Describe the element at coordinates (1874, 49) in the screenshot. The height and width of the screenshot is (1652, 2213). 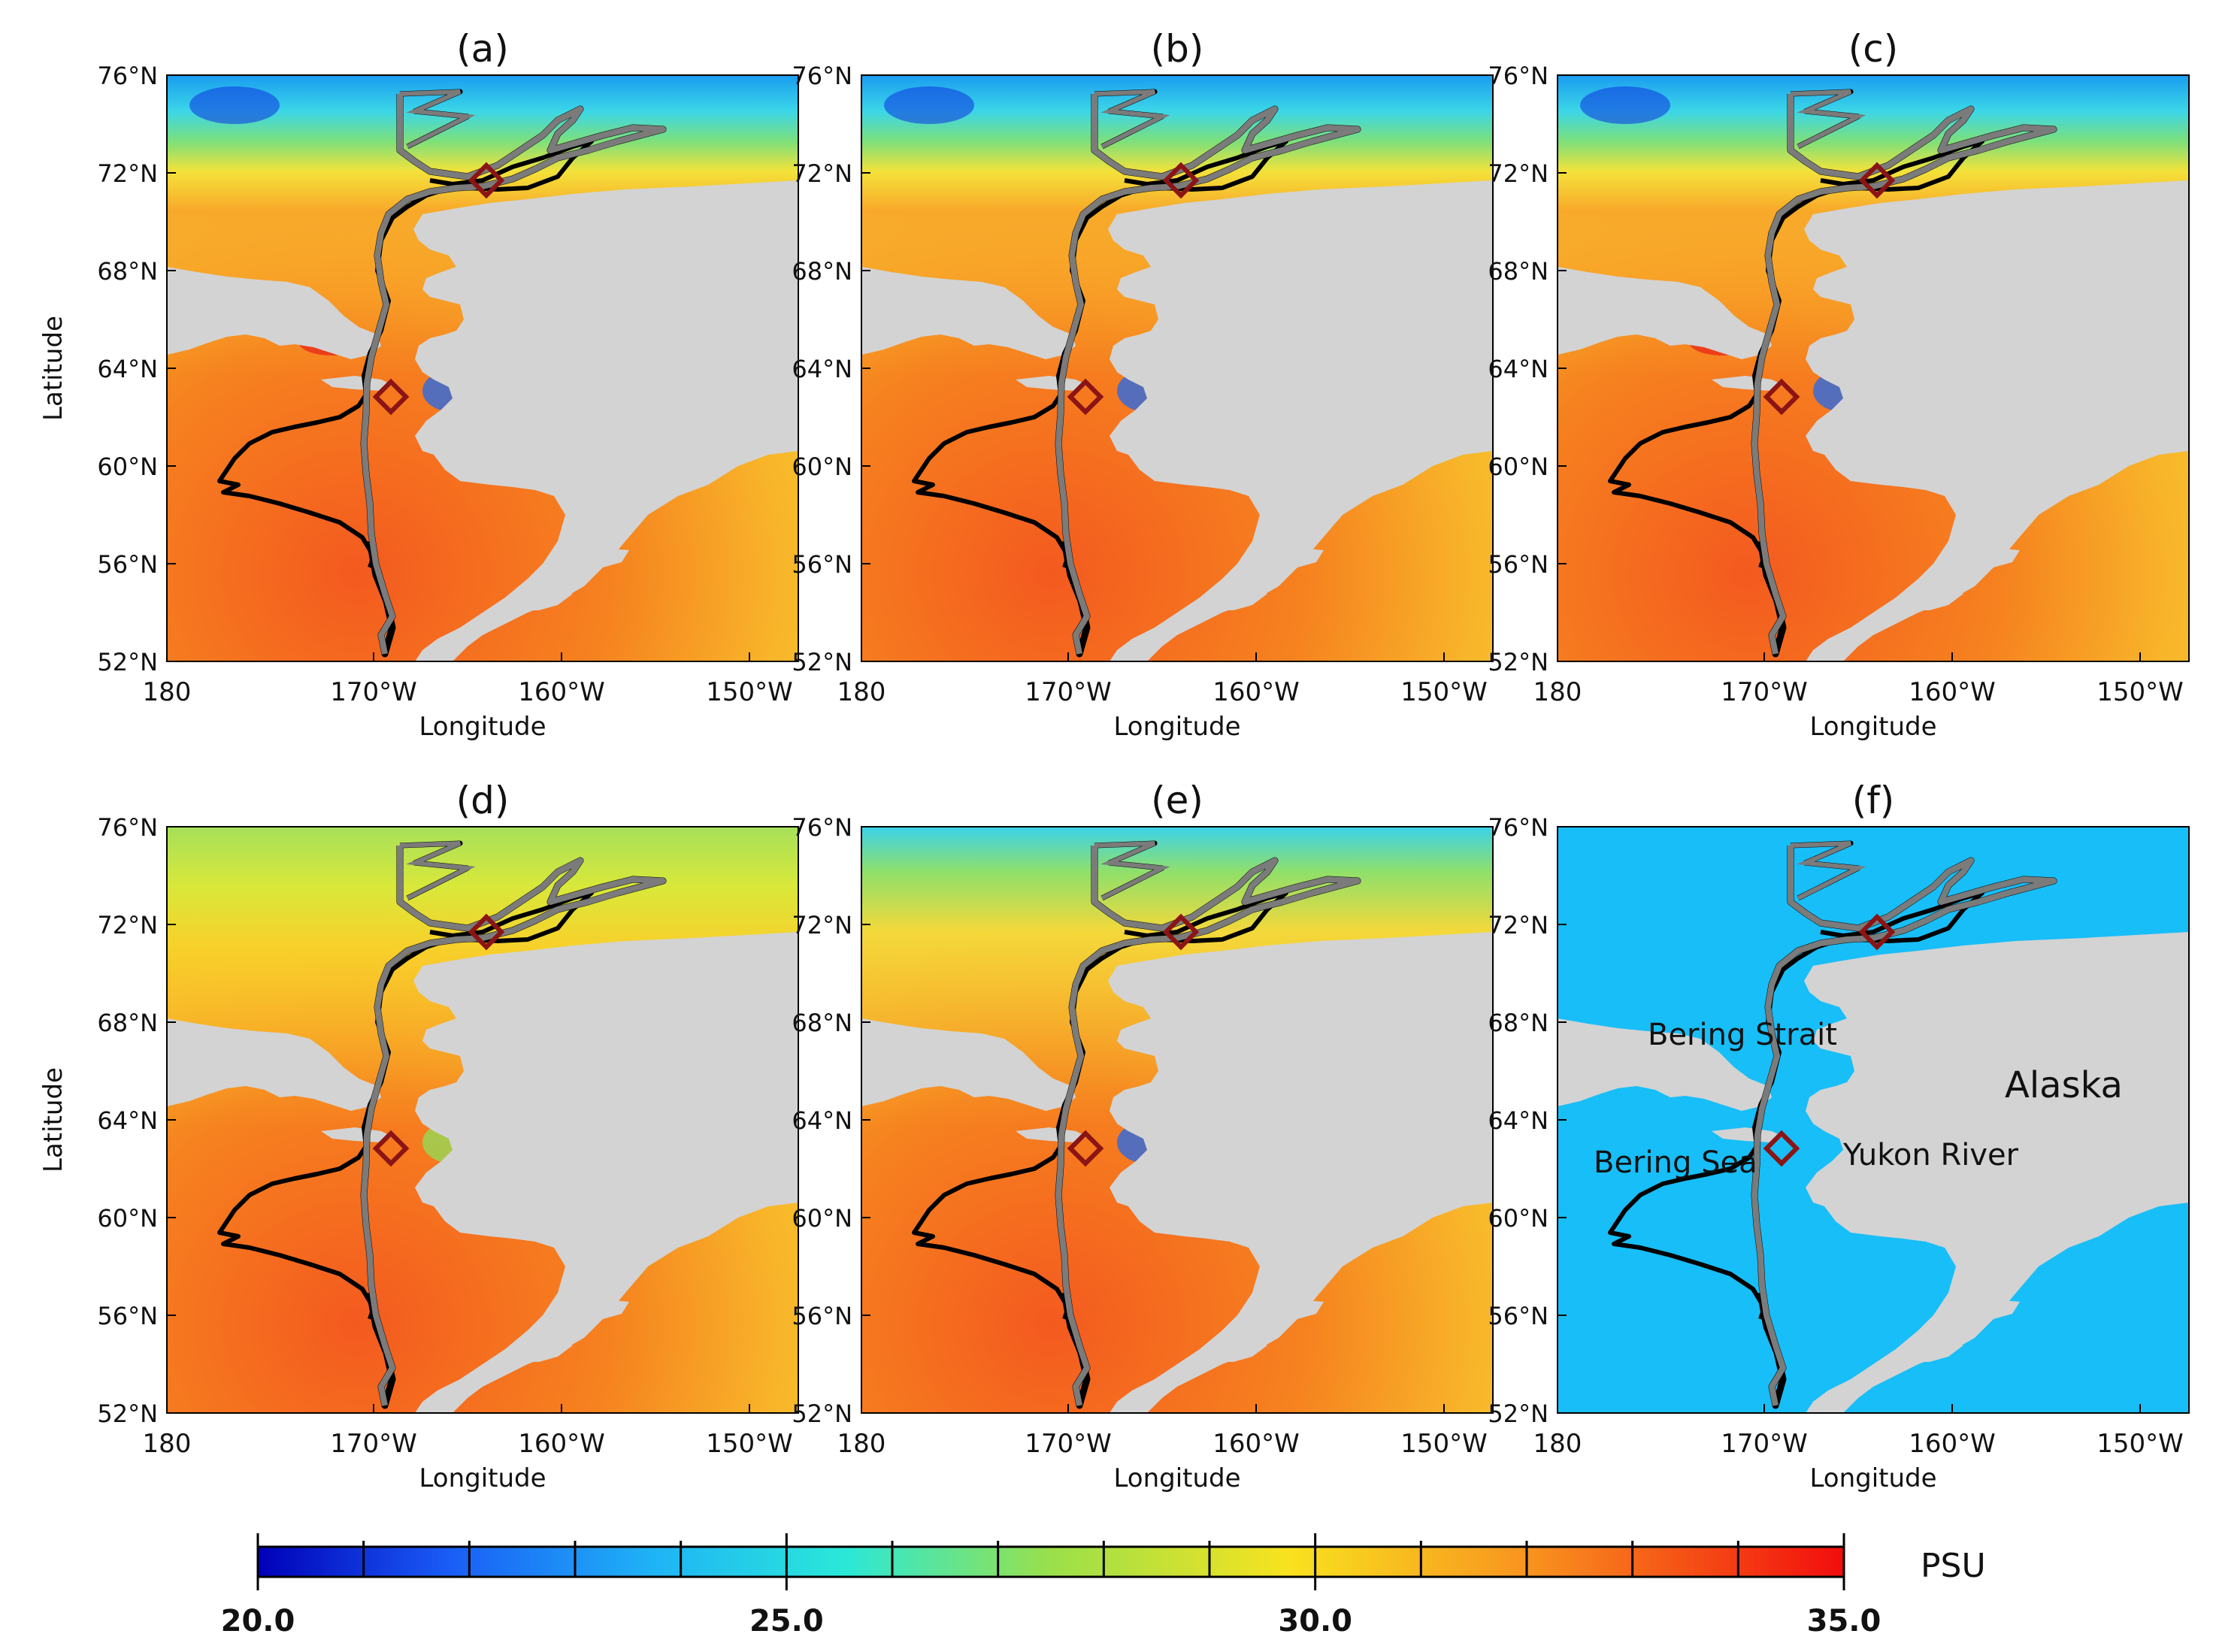
I see `panel-label: (c)` at that location.